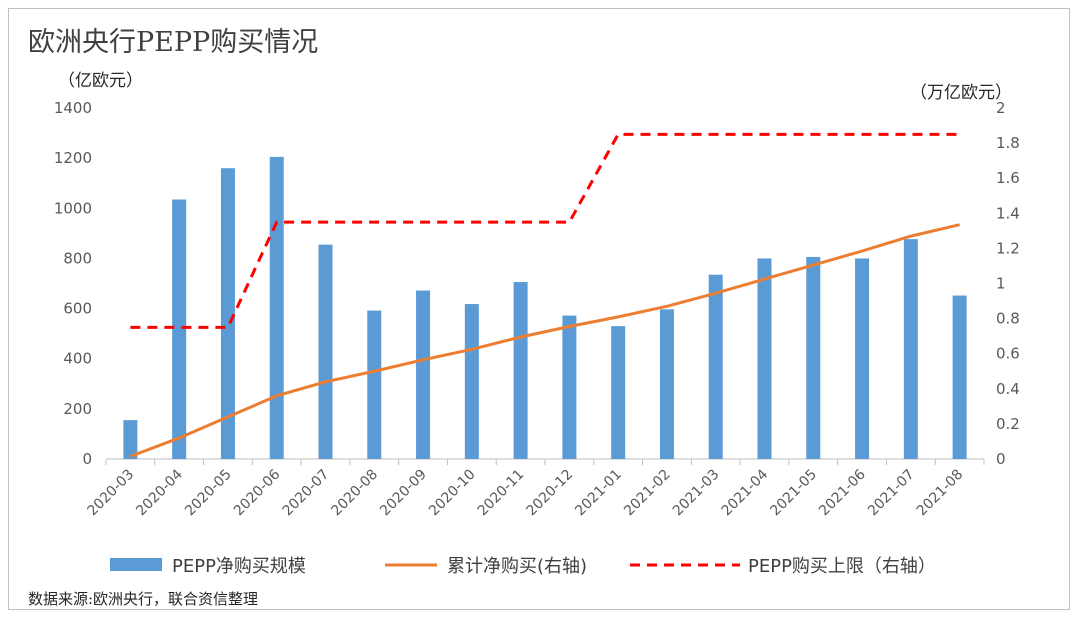  What do you see at coordinates (550, 493) in the screenshot?
I see `x-axis-tick-label: 2020-12` at bounding box center [550, 493].